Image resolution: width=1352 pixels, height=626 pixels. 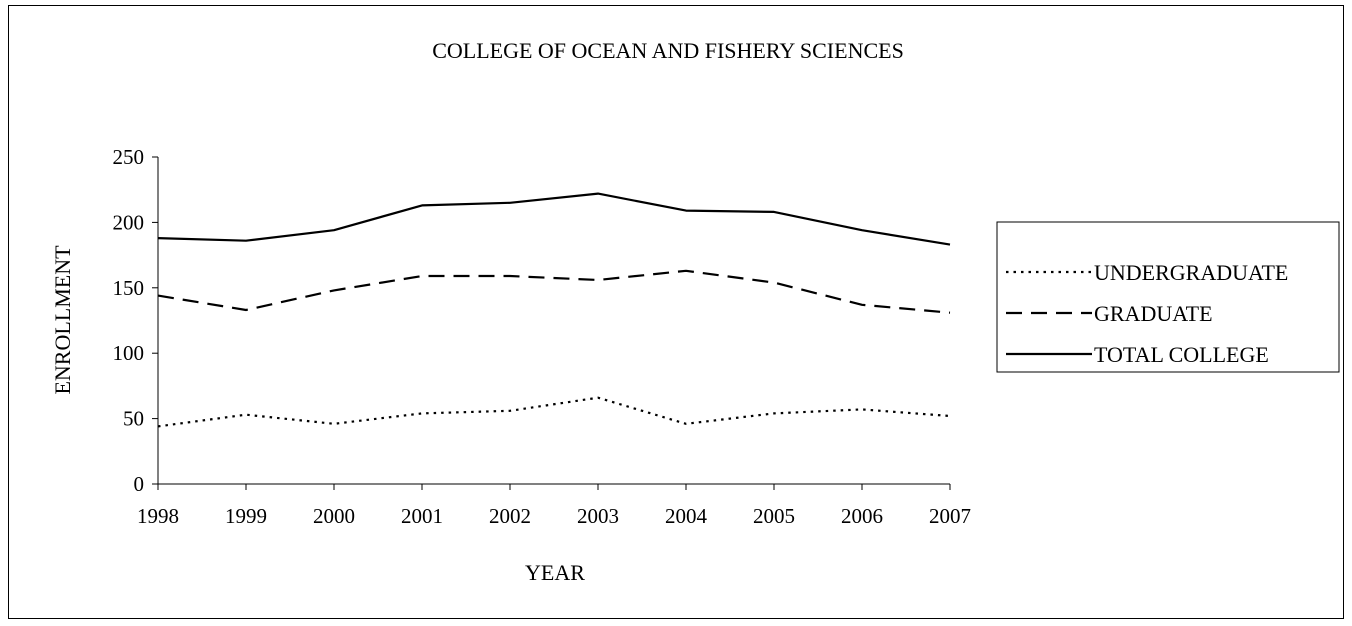 I want to click on x-tick-label: 2003, so click(x=598, y=516).